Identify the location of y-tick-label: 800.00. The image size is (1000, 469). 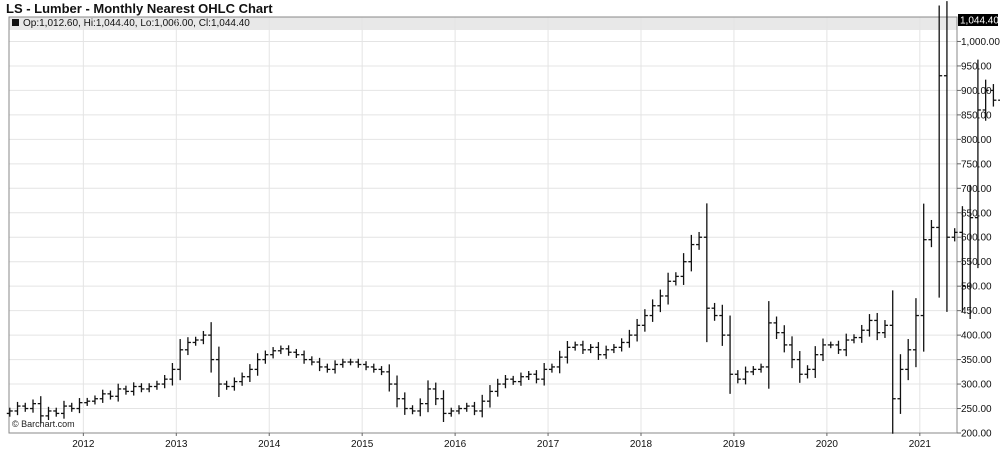
(976, 140).